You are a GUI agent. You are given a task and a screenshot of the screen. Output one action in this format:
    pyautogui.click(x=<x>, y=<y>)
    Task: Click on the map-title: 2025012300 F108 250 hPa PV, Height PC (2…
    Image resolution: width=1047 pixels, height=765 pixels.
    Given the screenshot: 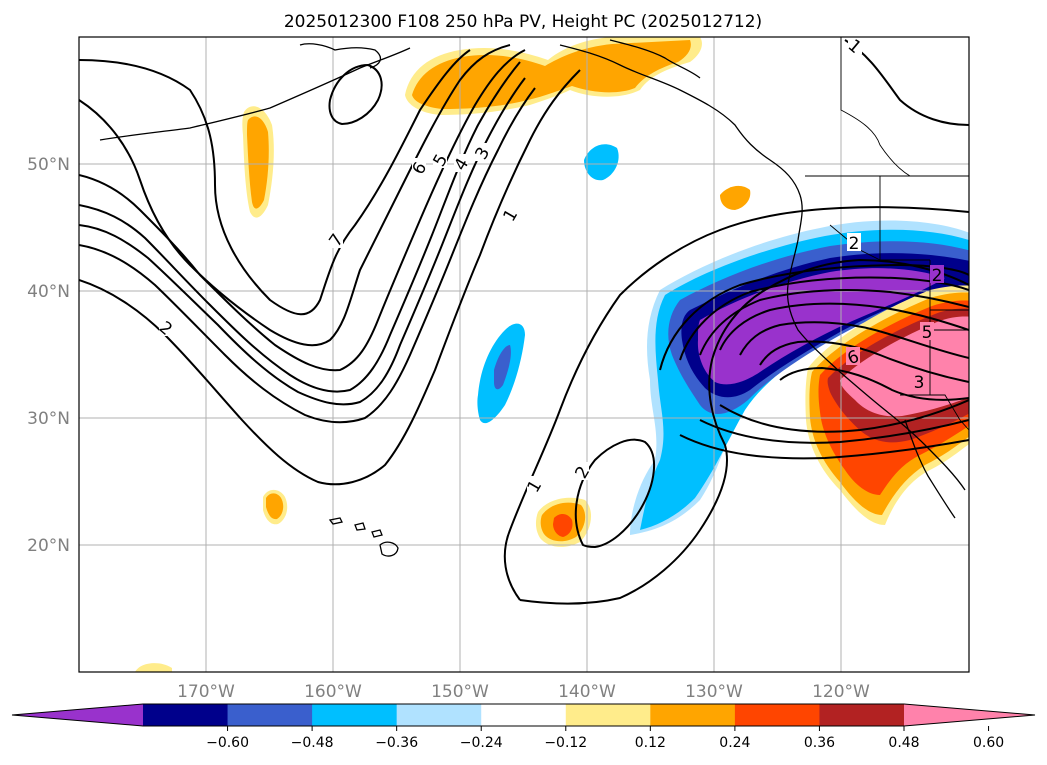 What is the action you would take?
    pyautogui.click(x=523, y=22)
    